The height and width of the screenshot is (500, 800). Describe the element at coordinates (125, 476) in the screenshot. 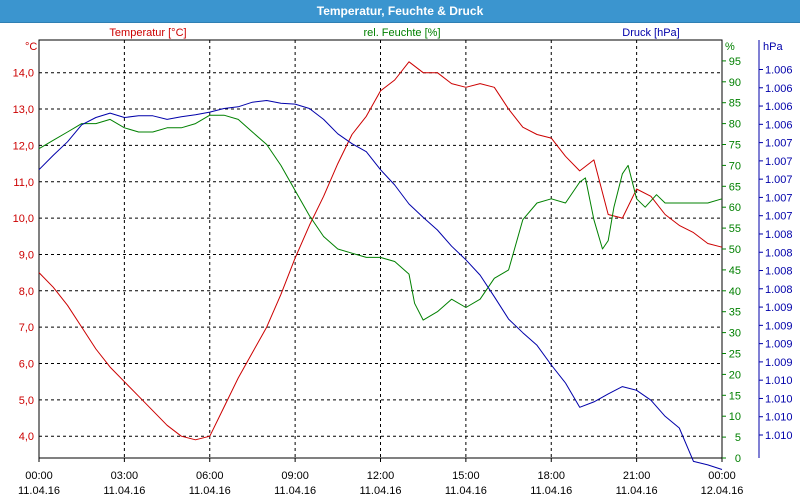

I see `x-tick-time-label: 03:00` at that location.